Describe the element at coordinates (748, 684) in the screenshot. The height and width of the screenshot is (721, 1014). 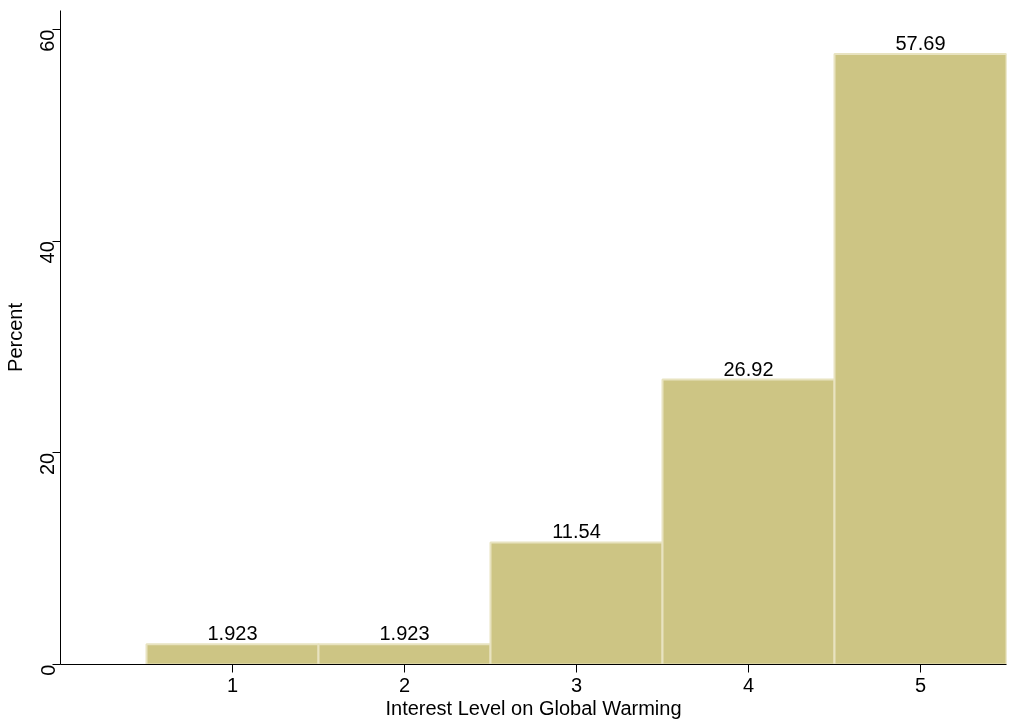
I see `x-tick-label: 4` at that location.